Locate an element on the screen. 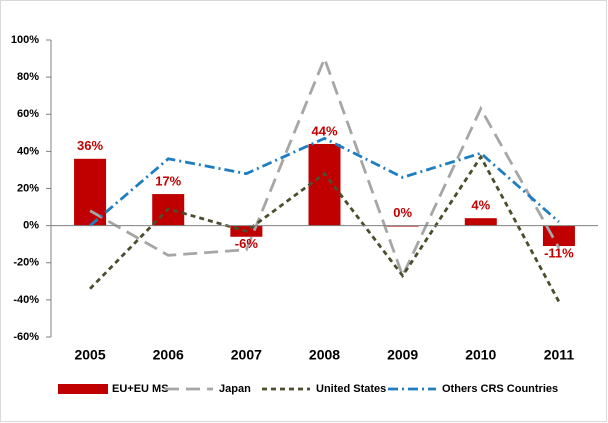 The width and height of the screenshot is (608, 423). y-tick-label: -40% is located at coordinates (26, 300).